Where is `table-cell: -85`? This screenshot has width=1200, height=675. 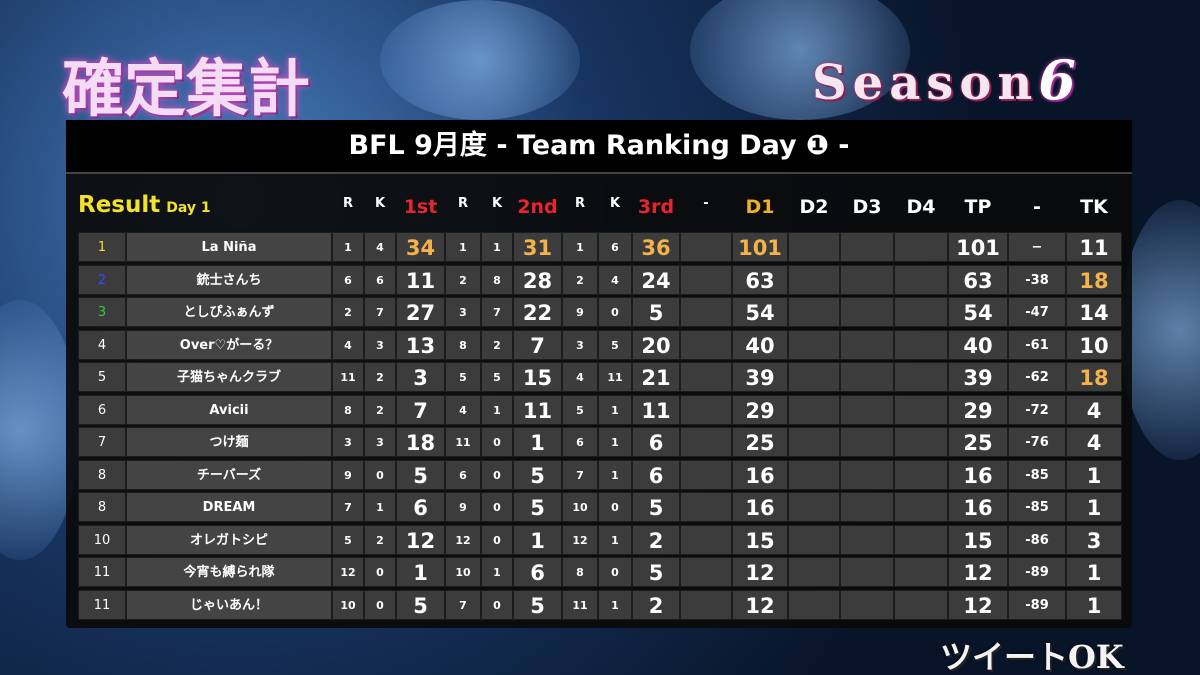 table-cell: -85 is located at coordinates (1037, 507).